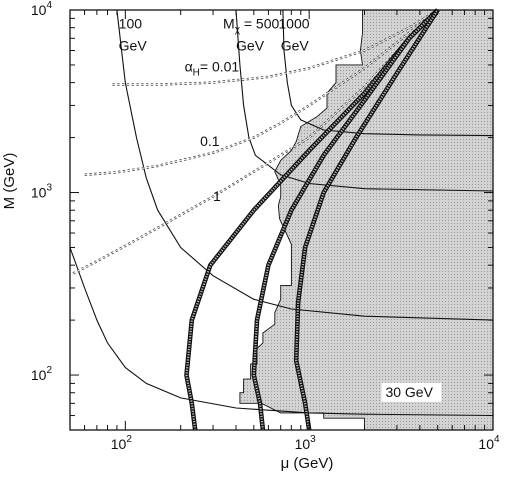  Describe the element at coordinates (307, 463) in the screenshot. I see `x-axis-label: μ (GeV)` at that location.